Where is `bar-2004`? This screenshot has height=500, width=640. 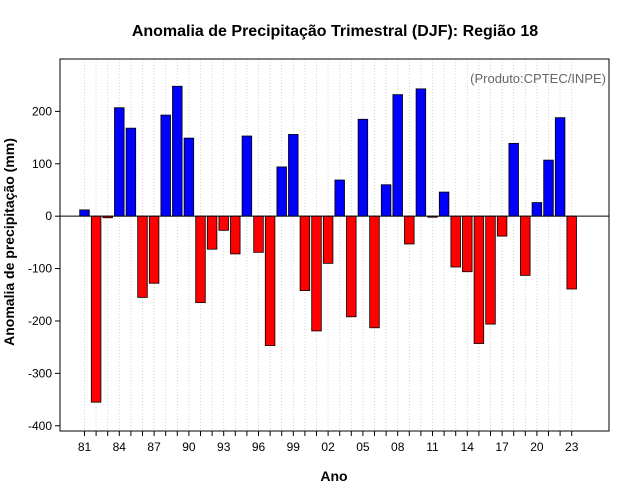 bar-2004 is located at coordinates (351, 266).